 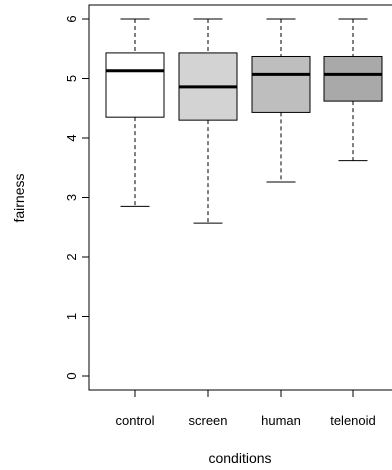 I want to click on x-axis: control screen human telenoid, so click(x=245, y=409).